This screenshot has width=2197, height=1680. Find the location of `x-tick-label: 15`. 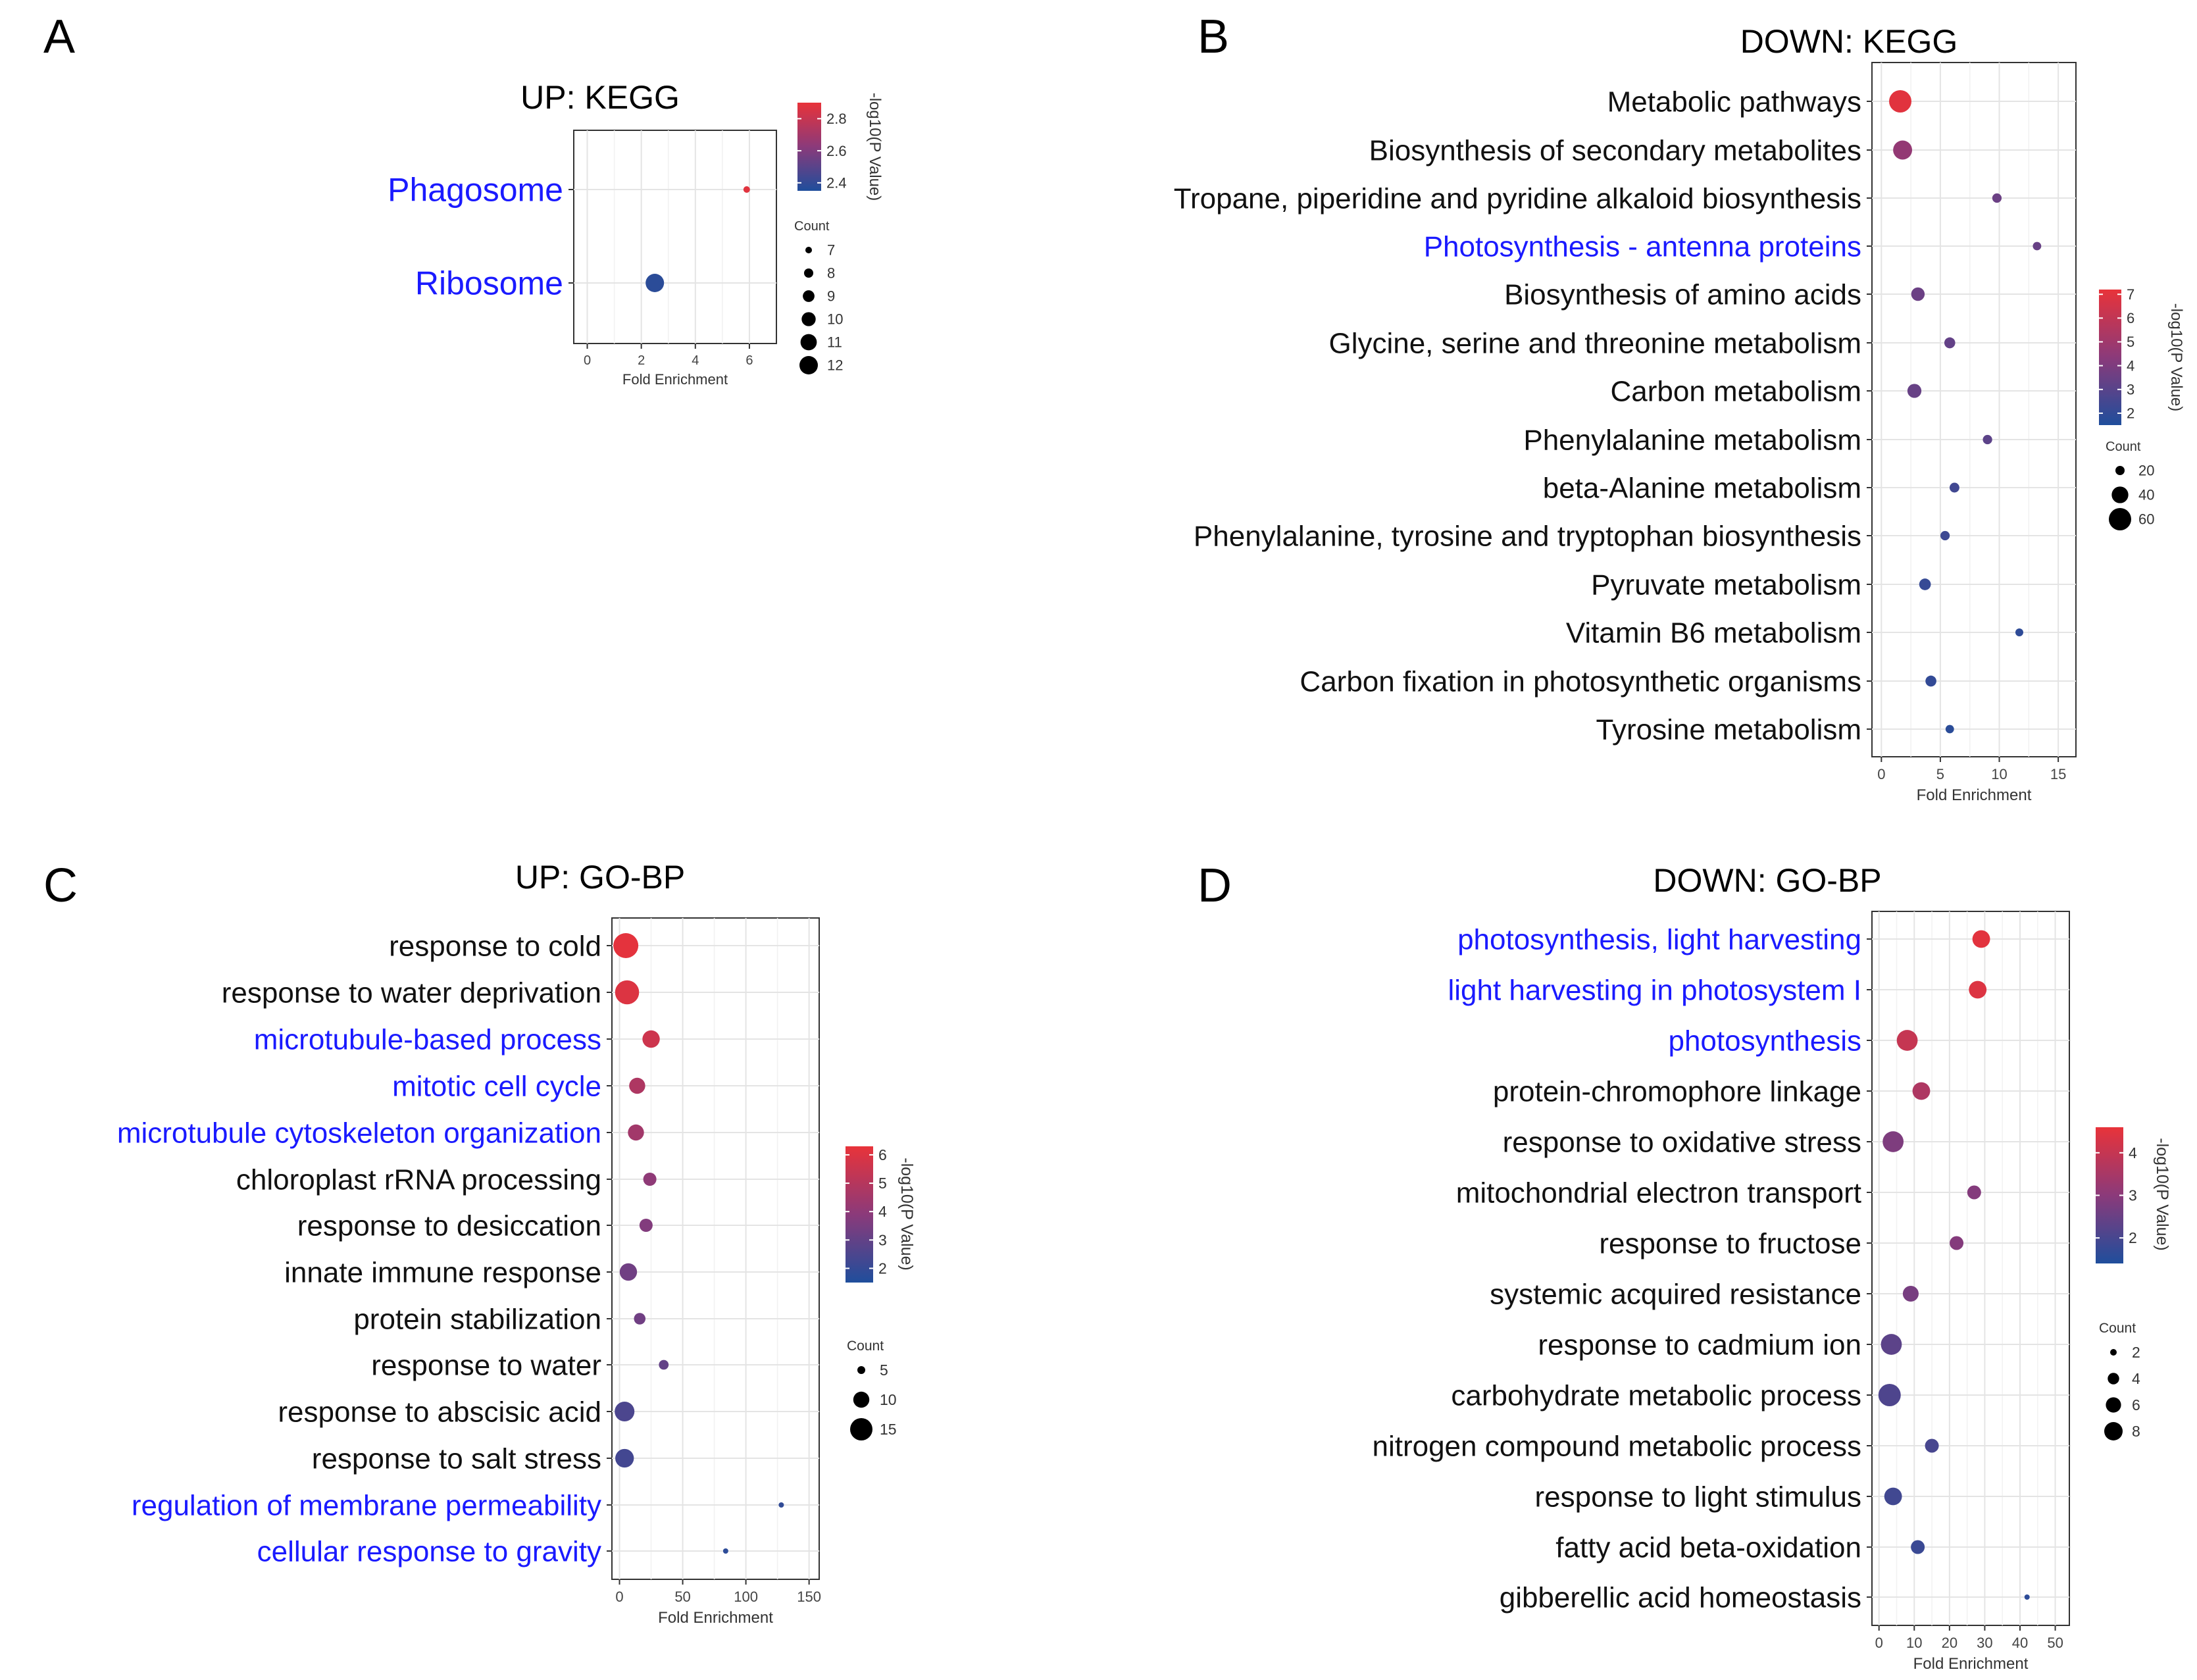

x-tick-label: 15 is located at coordinates (2058, 774).